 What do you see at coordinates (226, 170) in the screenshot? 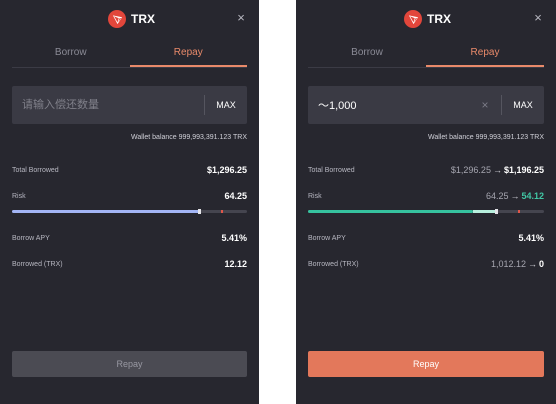
I see `total-borrowed-value: $1,296.25` at bounding box center [226, 170].